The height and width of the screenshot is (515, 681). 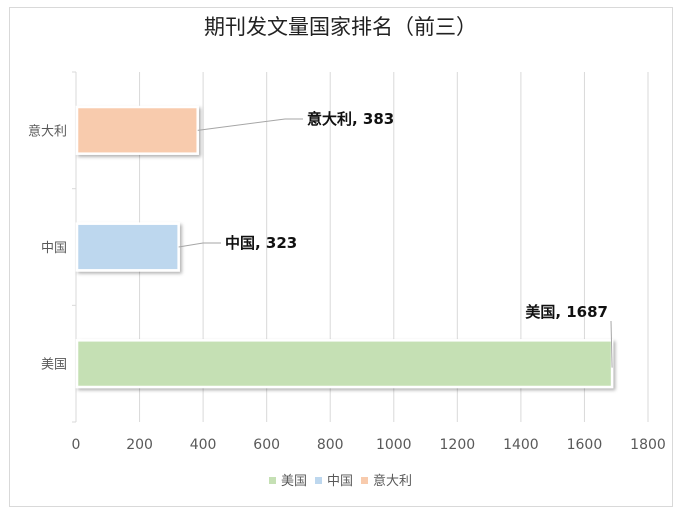 I want to click on x-tick-label: 1200, so click(x=458, y=445).